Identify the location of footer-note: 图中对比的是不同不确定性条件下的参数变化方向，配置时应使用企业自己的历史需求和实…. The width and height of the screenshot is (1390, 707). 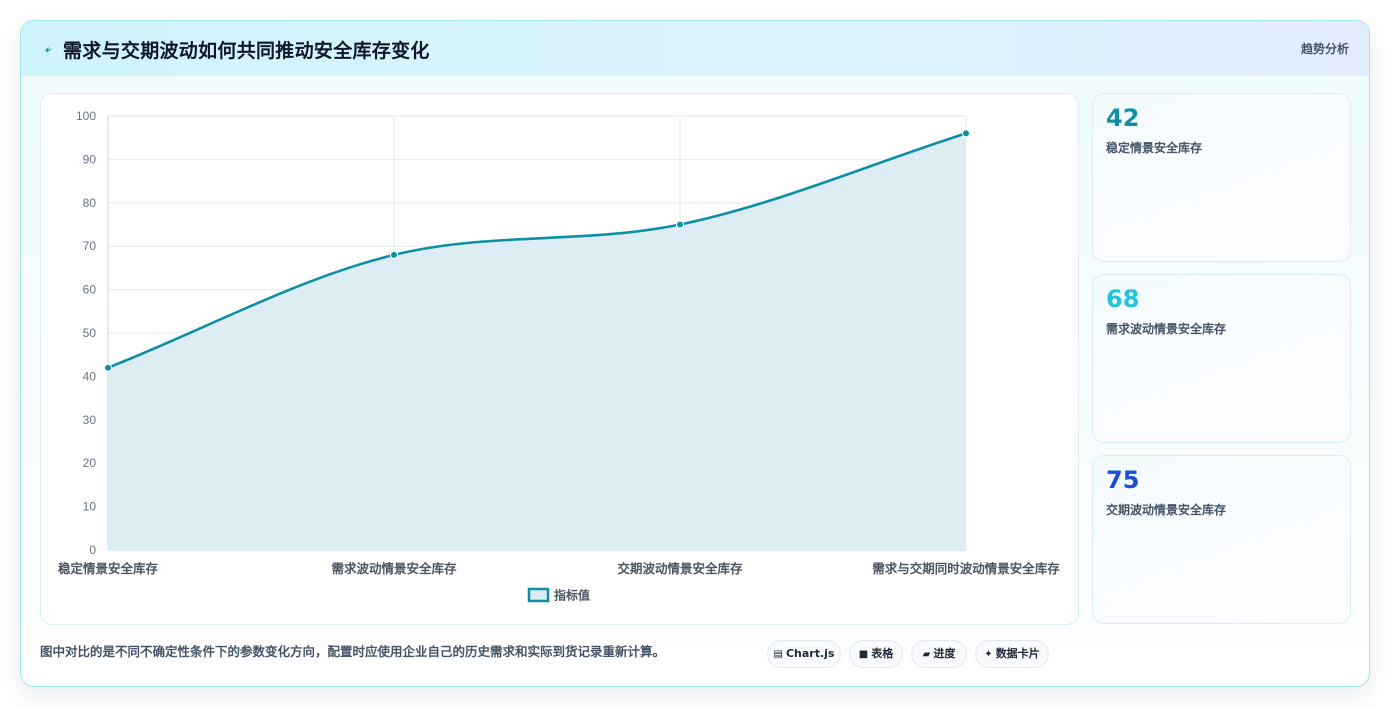
(353, 651).